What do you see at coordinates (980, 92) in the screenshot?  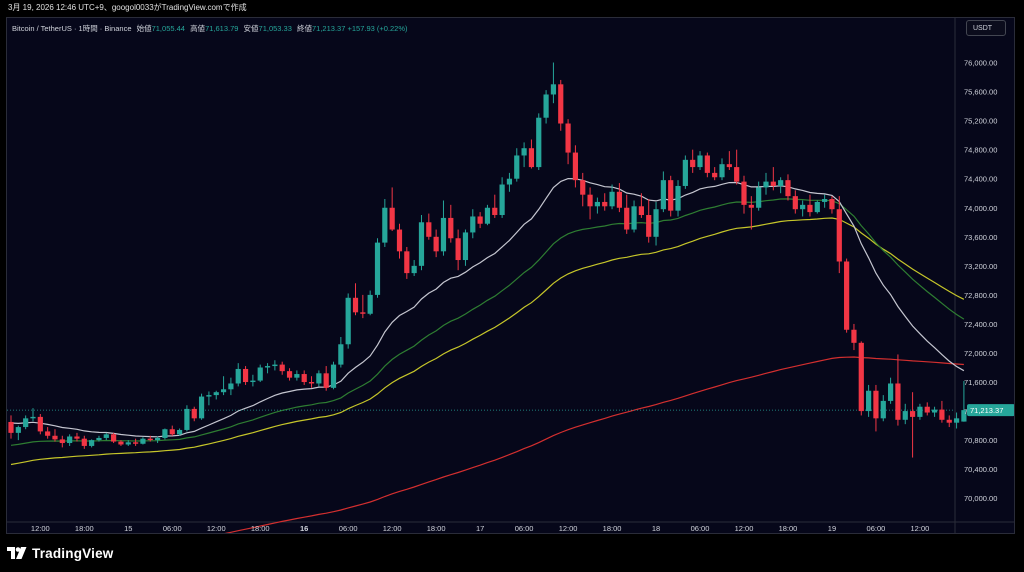 I see `y-tick-label: 75,600.00` at bounding box center [980, 92].